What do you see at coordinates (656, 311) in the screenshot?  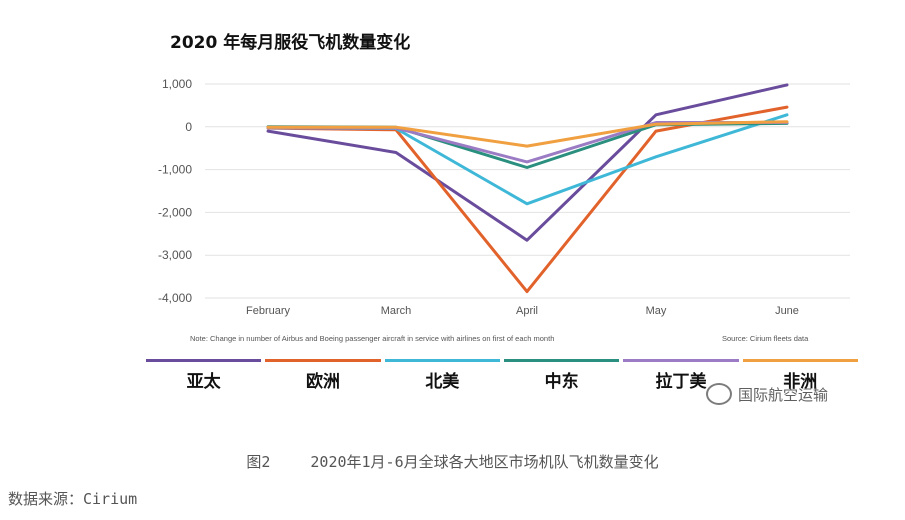 I see `x-tick-label: May` at bounding box center [656, 311].